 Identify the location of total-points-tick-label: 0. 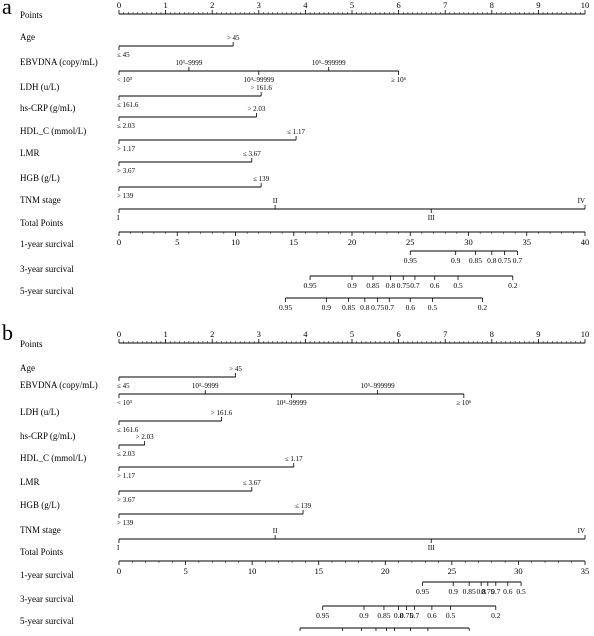
(119, 242).